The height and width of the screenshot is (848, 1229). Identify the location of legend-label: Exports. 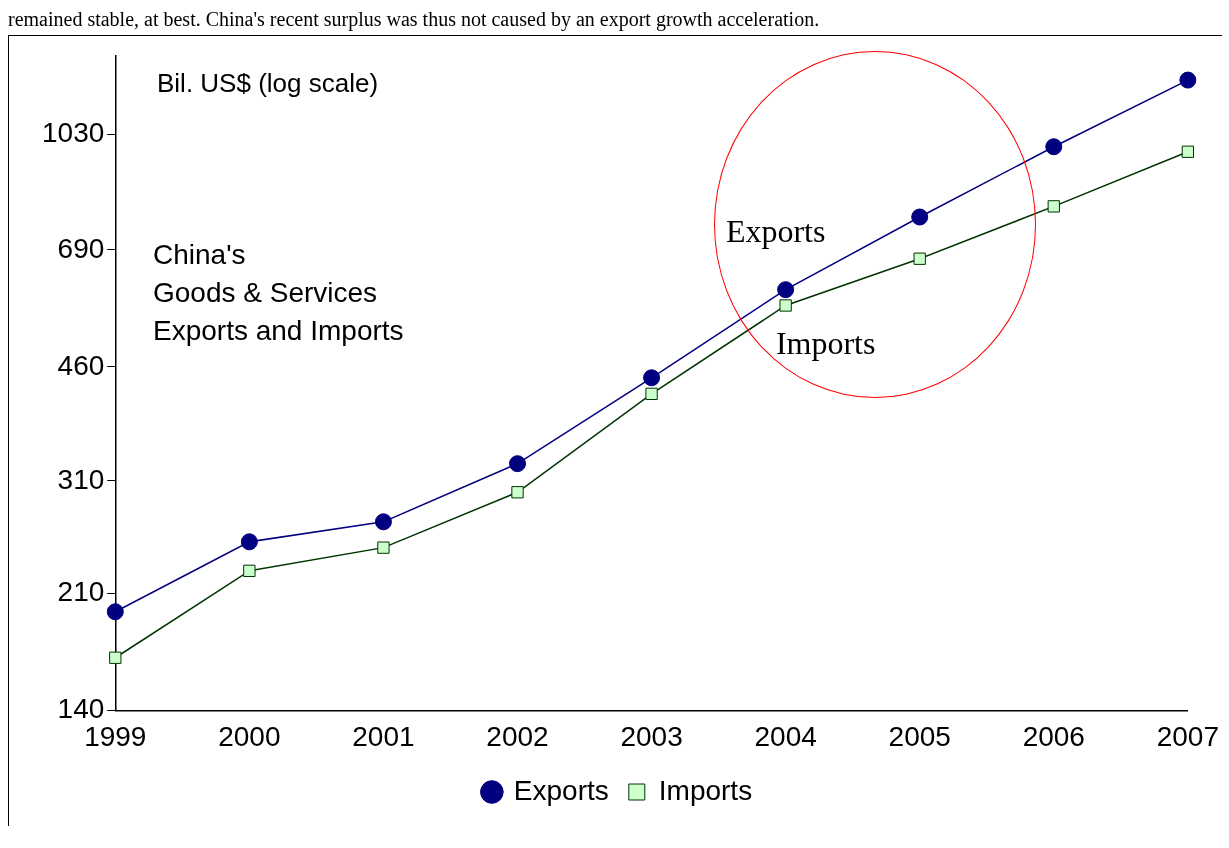
(561, 790).